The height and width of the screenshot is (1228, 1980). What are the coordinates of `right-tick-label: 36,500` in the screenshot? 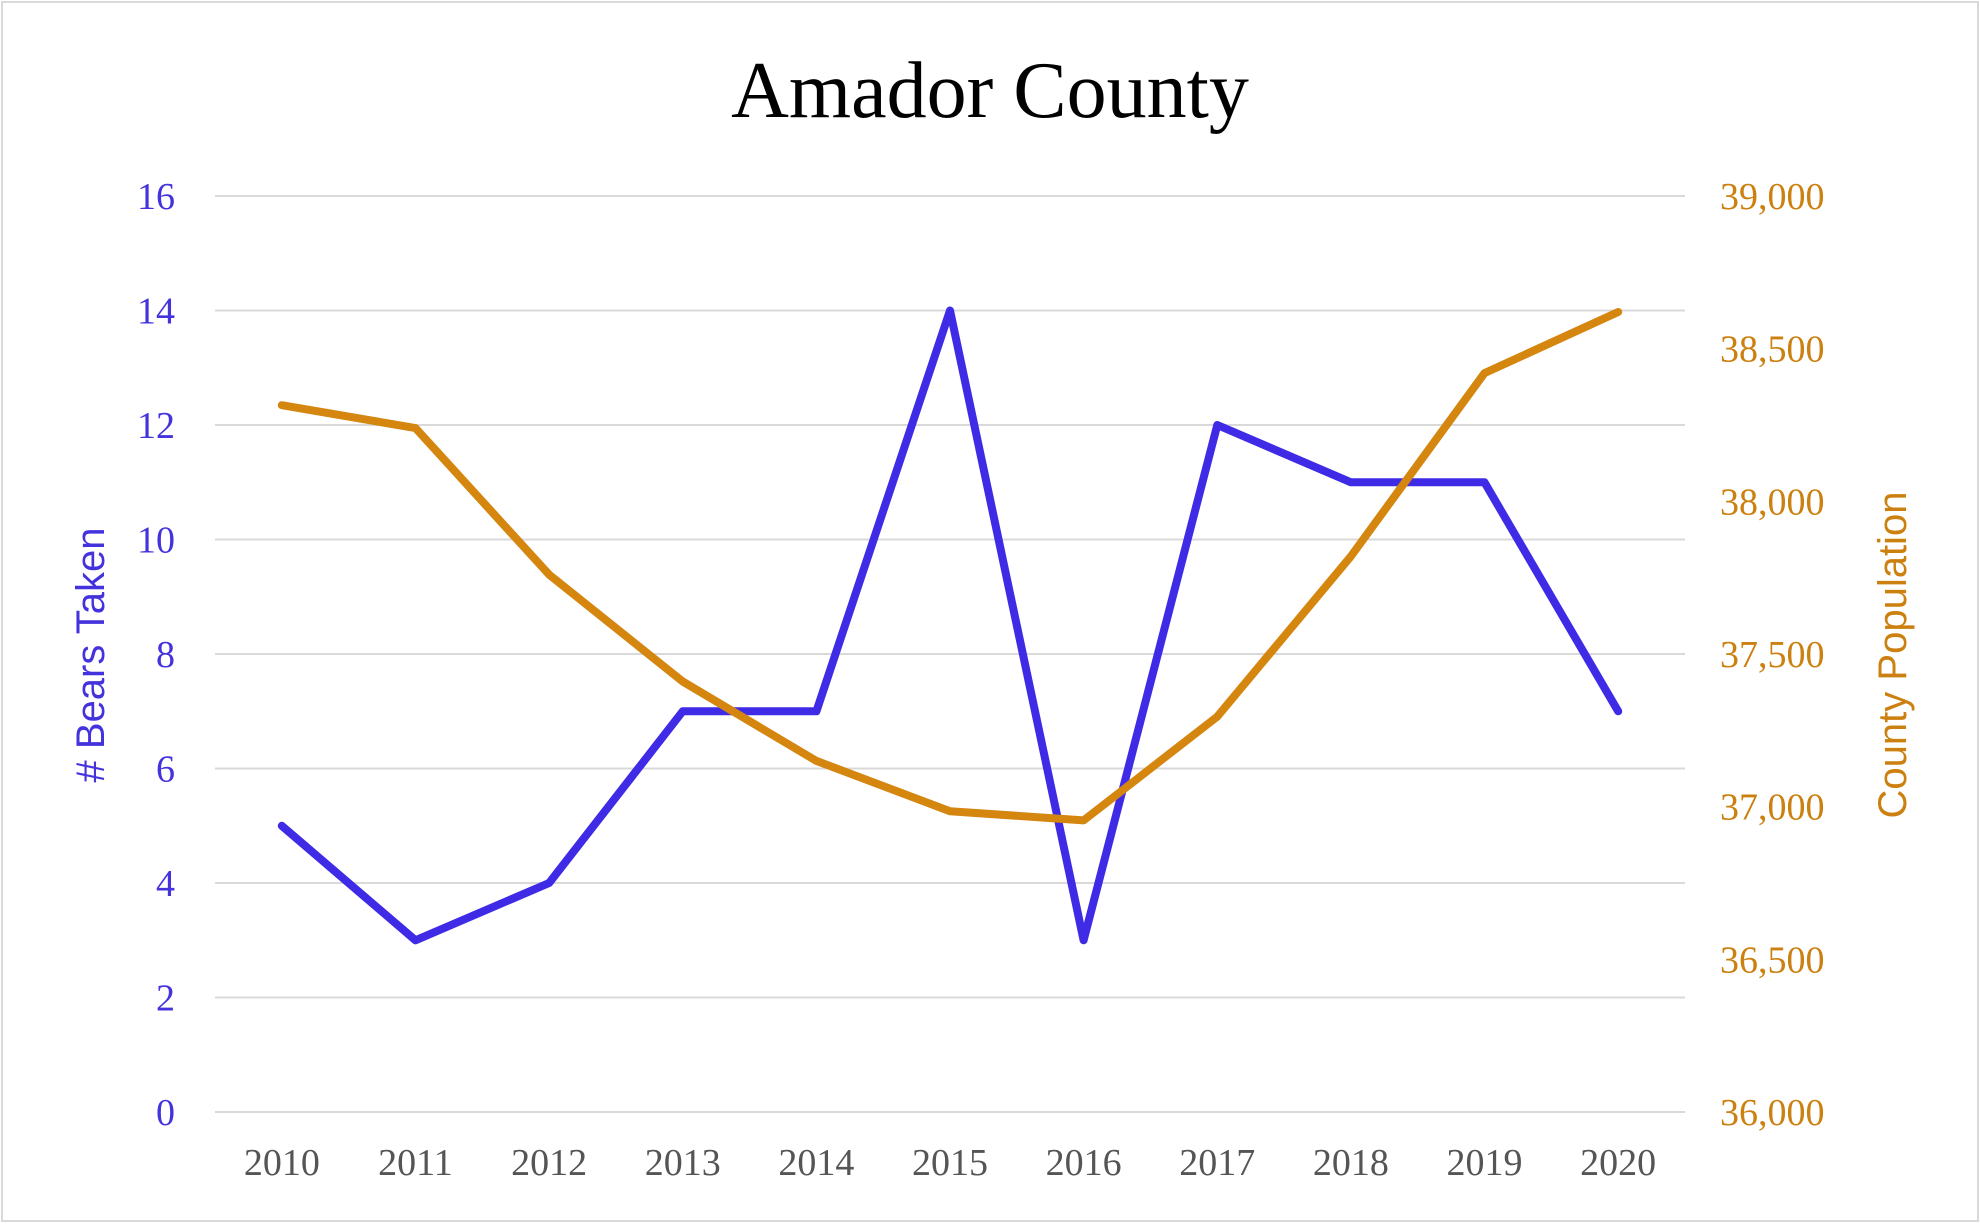 It's located at (1772, 960).